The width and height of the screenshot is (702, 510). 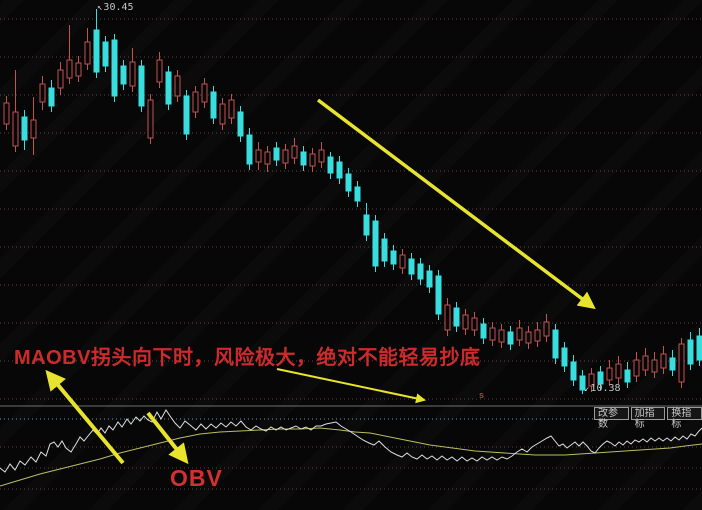 What do you see at coordinates (482, 395) in the screenshot?
I see `watermark-mark: s` at bounding box center [482, 395].